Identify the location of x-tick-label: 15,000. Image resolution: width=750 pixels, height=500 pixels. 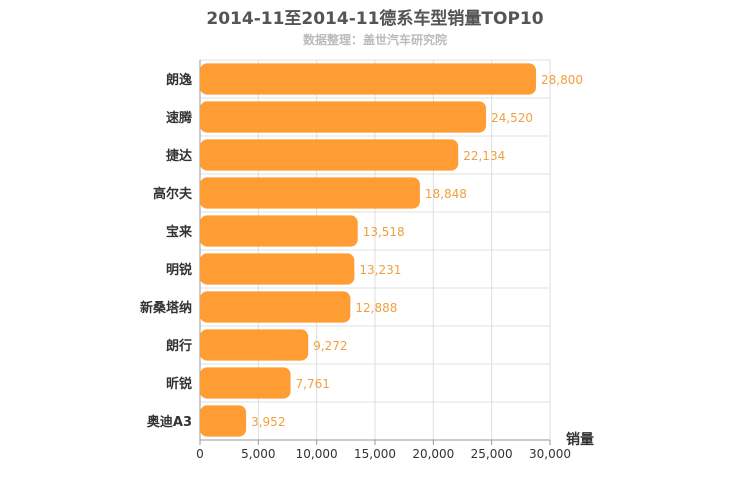
(375, 454).